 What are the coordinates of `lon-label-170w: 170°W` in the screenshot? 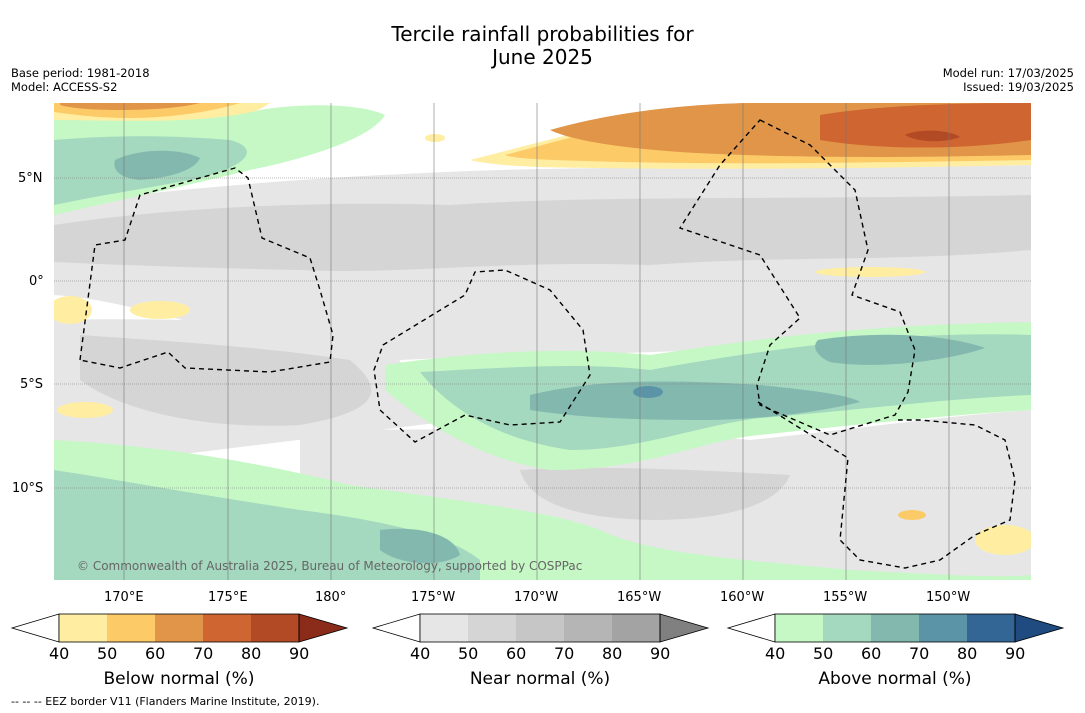 It's located at (536, 597).